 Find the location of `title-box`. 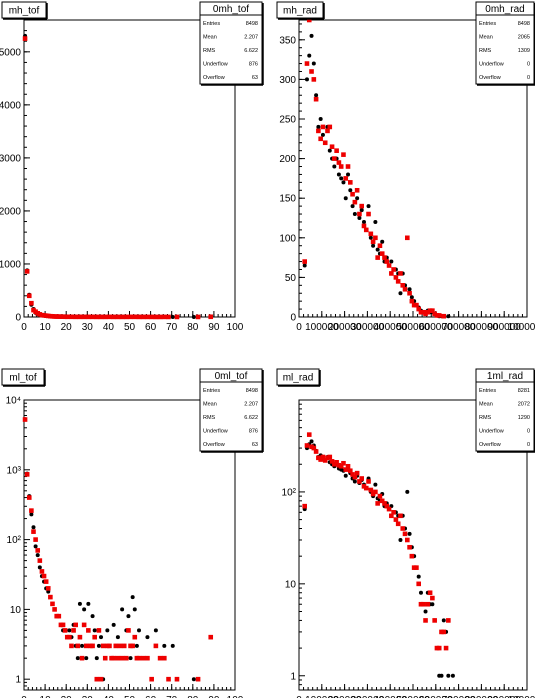

title-box is located at coordinates (24, 10).